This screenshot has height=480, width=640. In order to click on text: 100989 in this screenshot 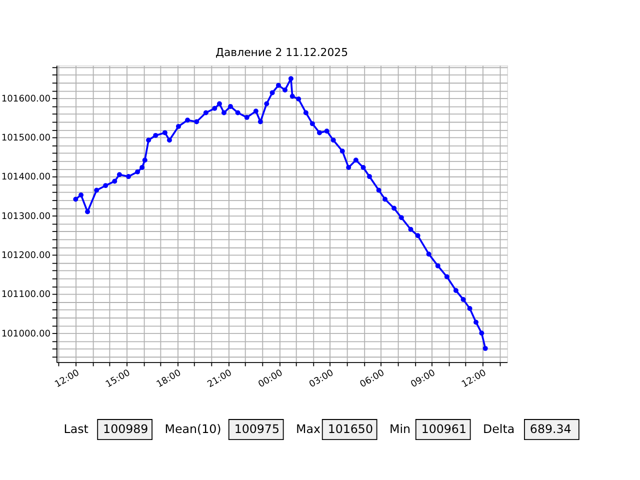, I will do `click(125, 429)`.